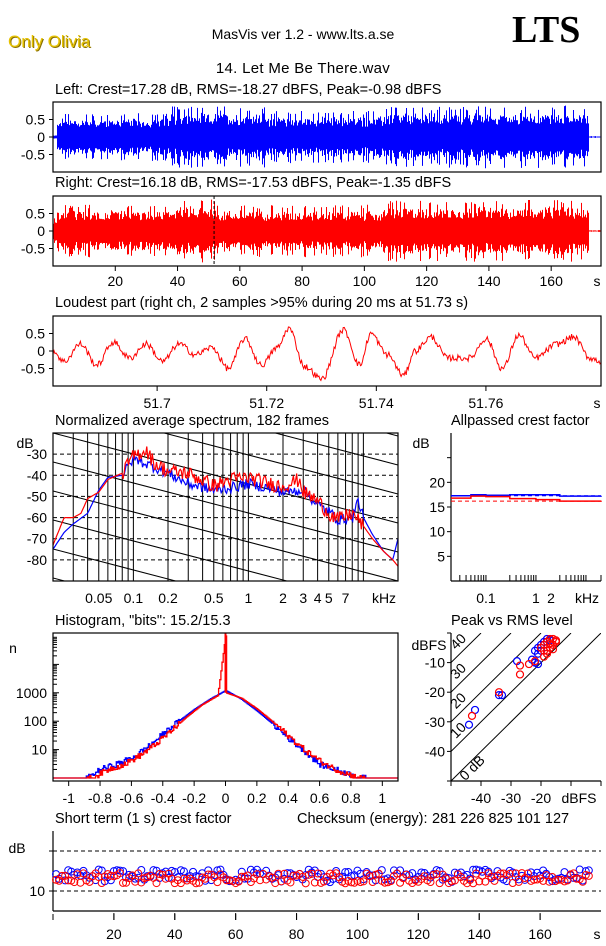 The height and width of the screenshot is (946, 606). What do you see at coordinates (346, 598) in the screenshot?
I see `spectrum-xtick-label: 7` at bounding box center [346, 598].